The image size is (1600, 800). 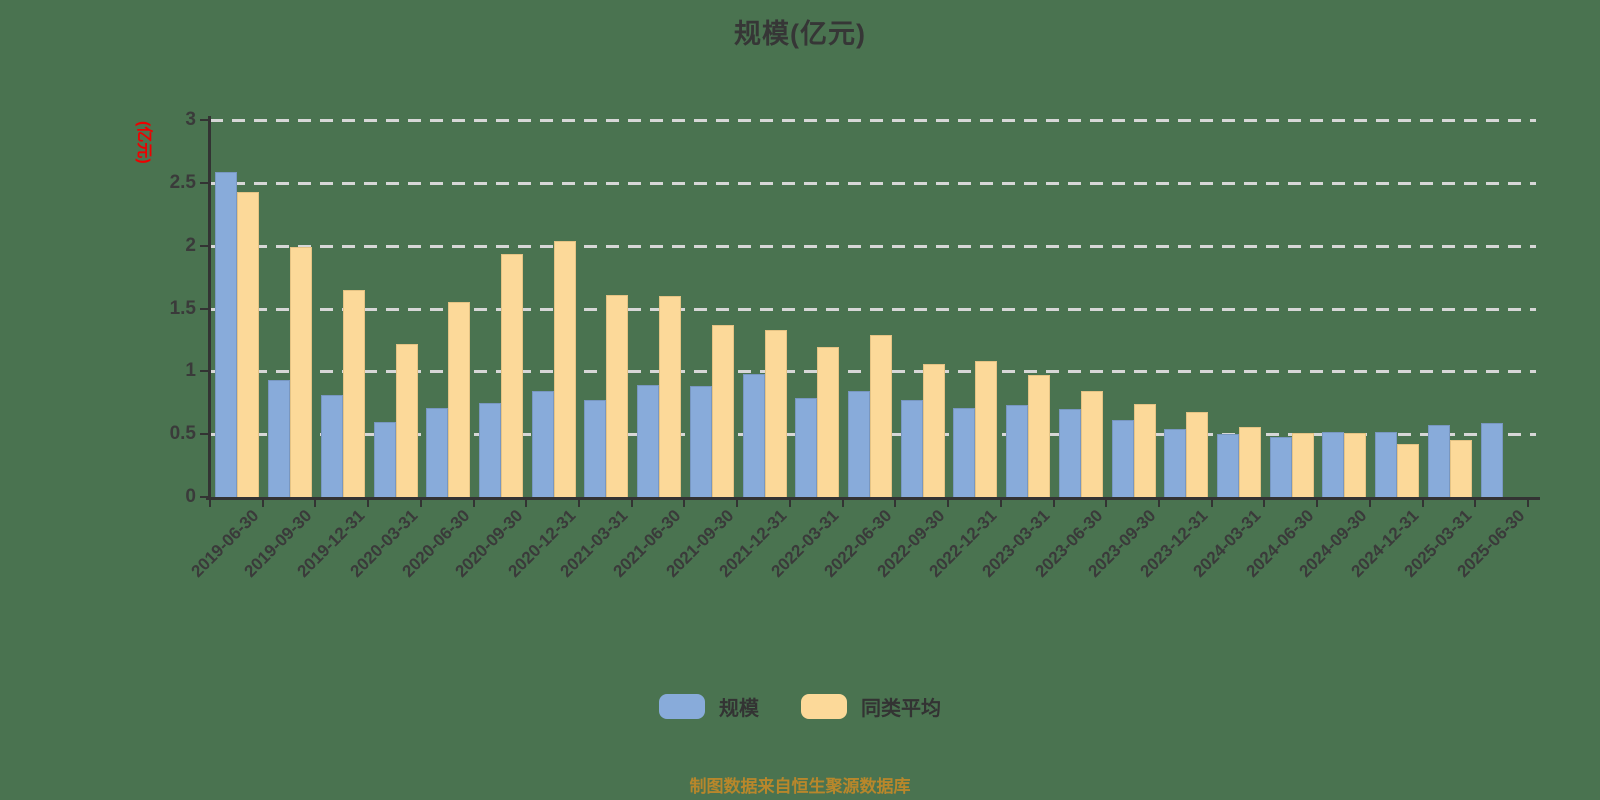 What do you see at coordinates (1408, 471) in the screenshot?
I see `bar-同类平均-2024-12-31` at bounding box center [1408, 471].